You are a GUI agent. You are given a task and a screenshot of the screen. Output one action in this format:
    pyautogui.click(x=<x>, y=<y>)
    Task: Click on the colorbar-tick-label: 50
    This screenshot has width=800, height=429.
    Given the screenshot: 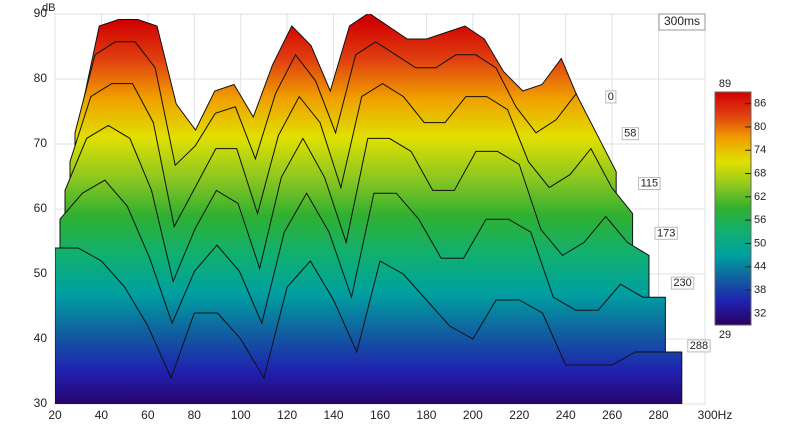 What is the action you would take?
    pyautogui.click(x=760, y=243)
    